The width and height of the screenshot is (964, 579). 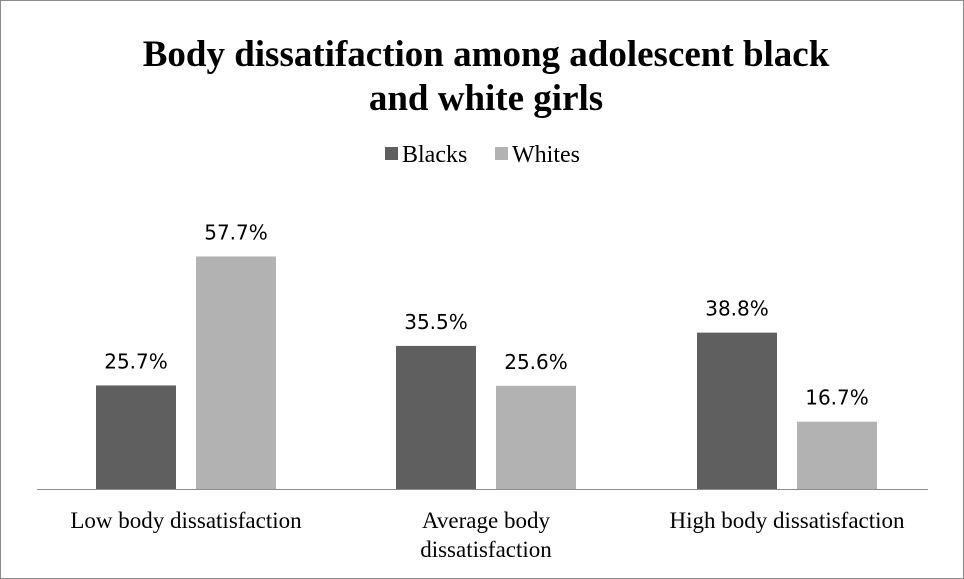 What do you see at coordinates (482, 155) in the screenshot?
I see `legend: Blacks Whites` at bounding box center [482, 155].